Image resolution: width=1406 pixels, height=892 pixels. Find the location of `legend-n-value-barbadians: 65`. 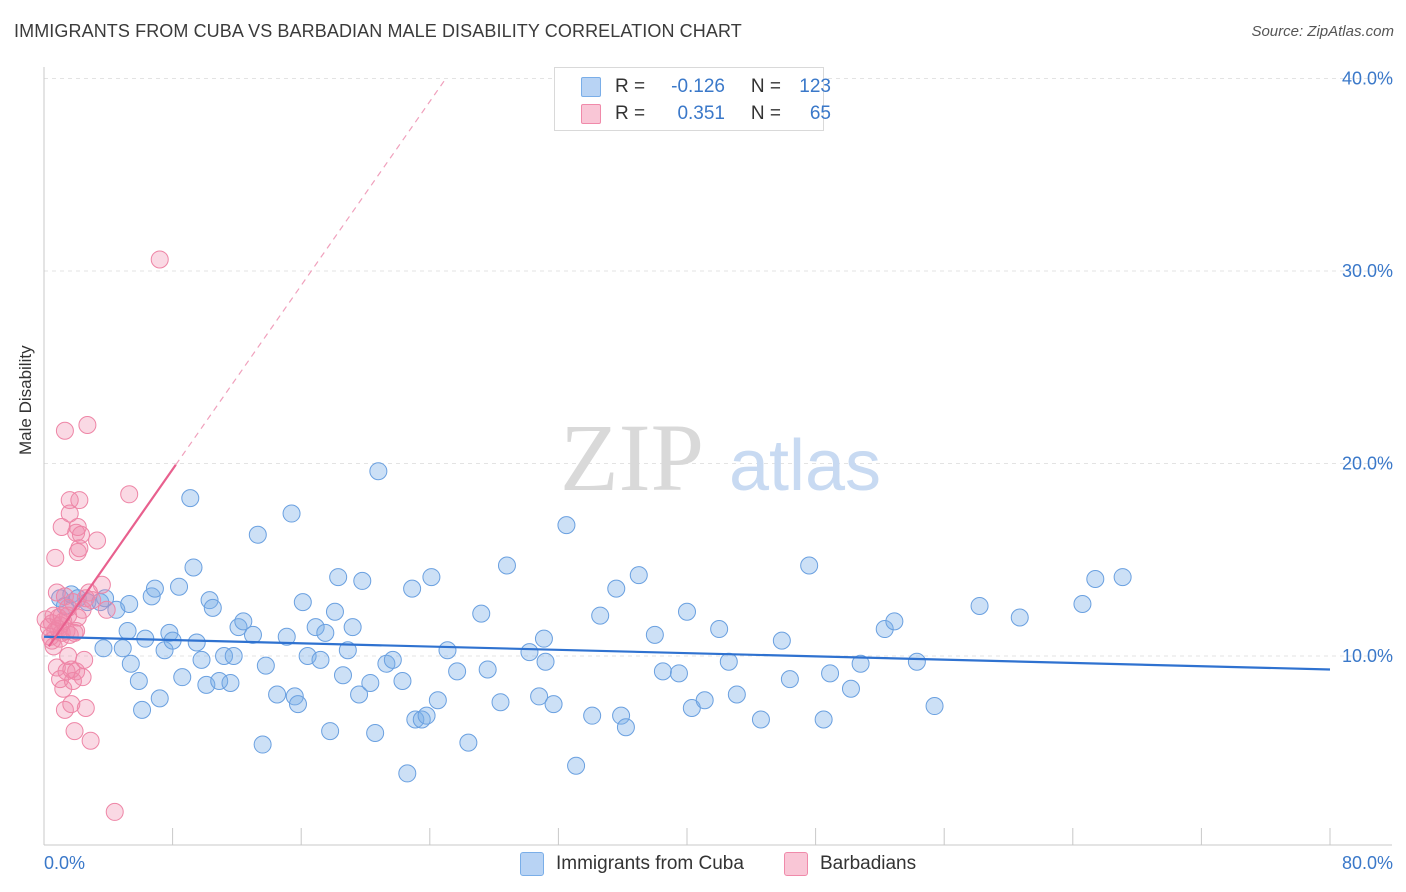

legend-n-value-barbadians: 65 is located at coordinates (820, 113).